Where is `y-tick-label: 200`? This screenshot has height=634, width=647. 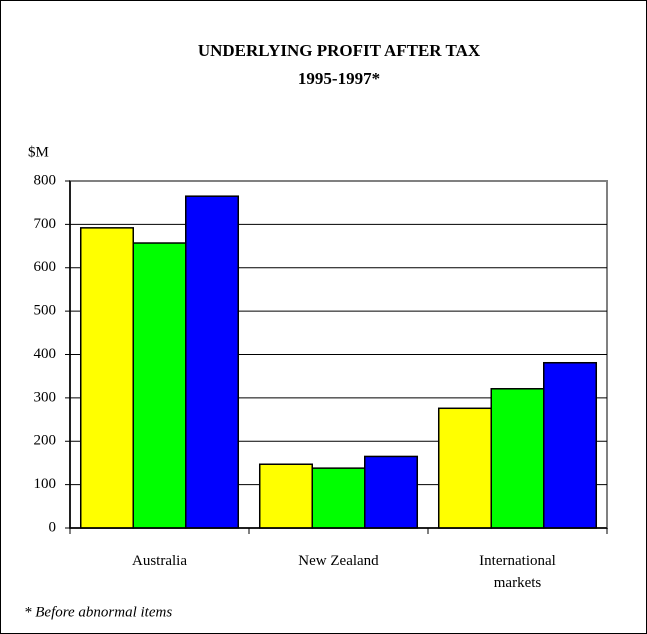
y-tick-label: 200 is located at coordinates (45, 441).